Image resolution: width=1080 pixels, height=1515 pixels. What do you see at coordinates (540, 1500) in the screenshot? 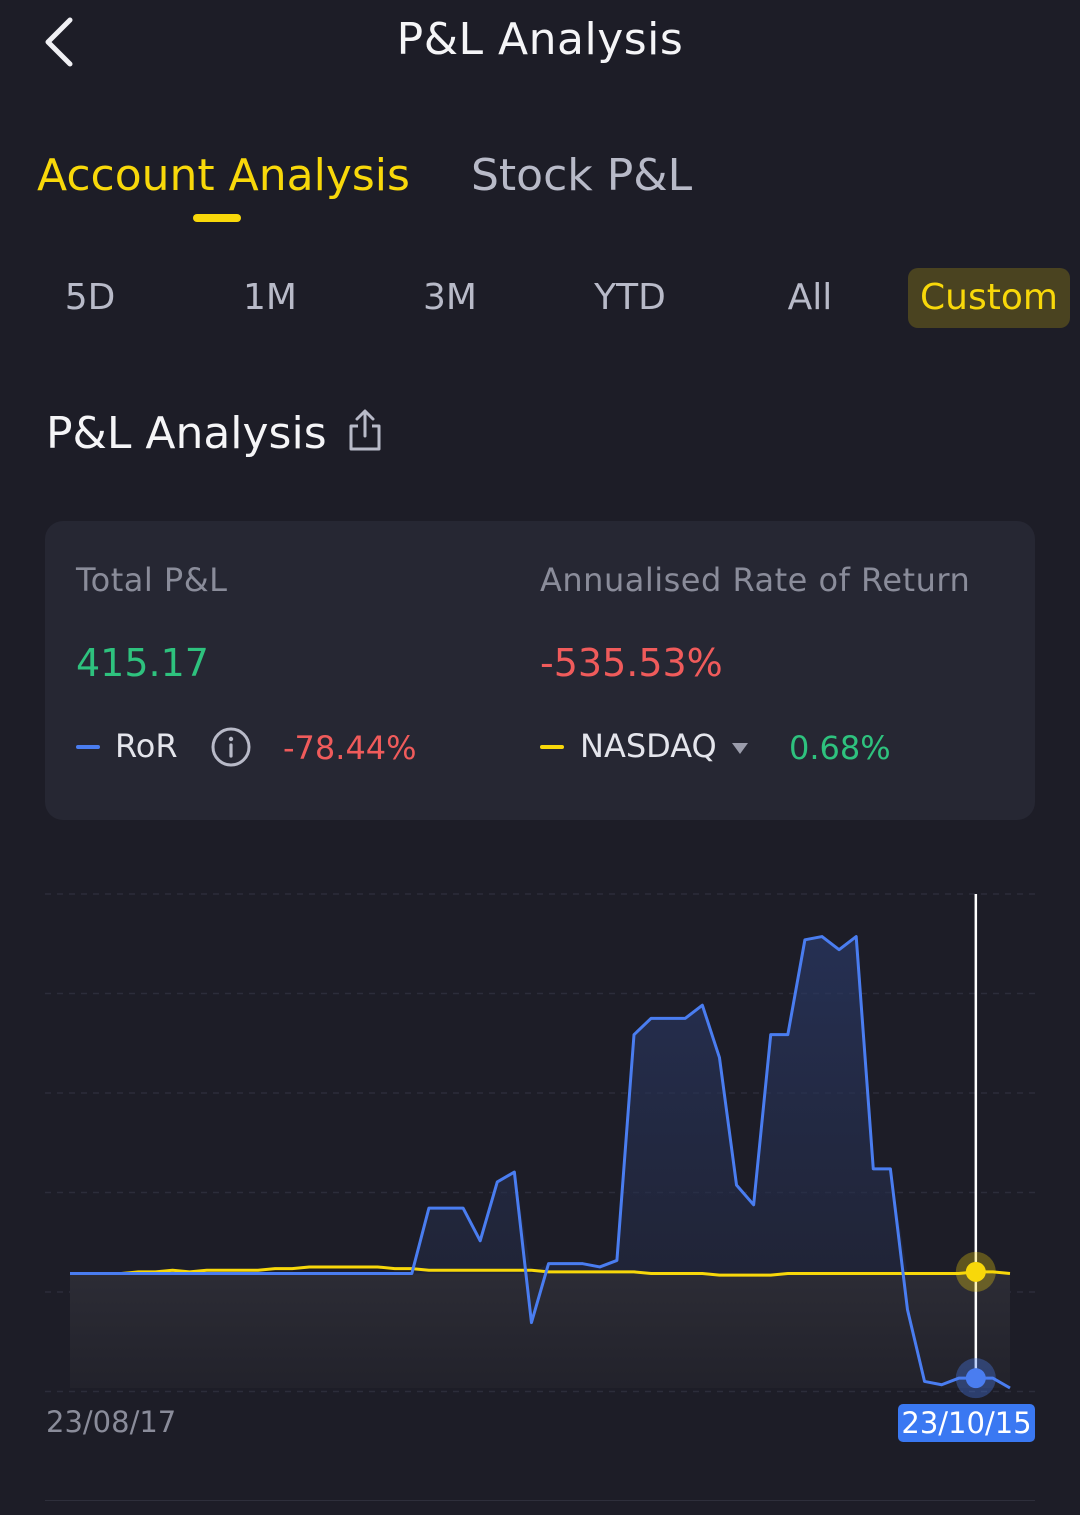
I see `divider` at bounding box center [540, 1500].